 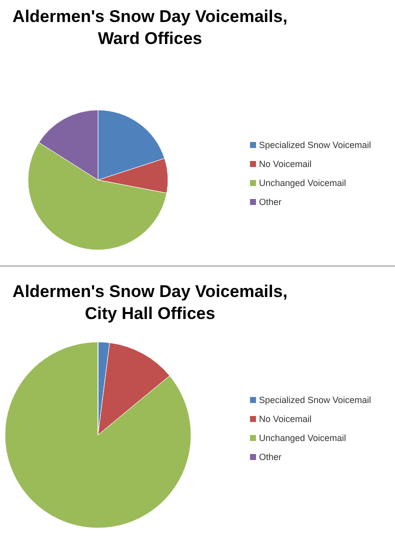 What do you see at coordinates (150, 302) in the screenshot?
I see `chart-title: Aldermen's Snow Day Voicemails, City Hall Offices` at bounding box center [150, 302].